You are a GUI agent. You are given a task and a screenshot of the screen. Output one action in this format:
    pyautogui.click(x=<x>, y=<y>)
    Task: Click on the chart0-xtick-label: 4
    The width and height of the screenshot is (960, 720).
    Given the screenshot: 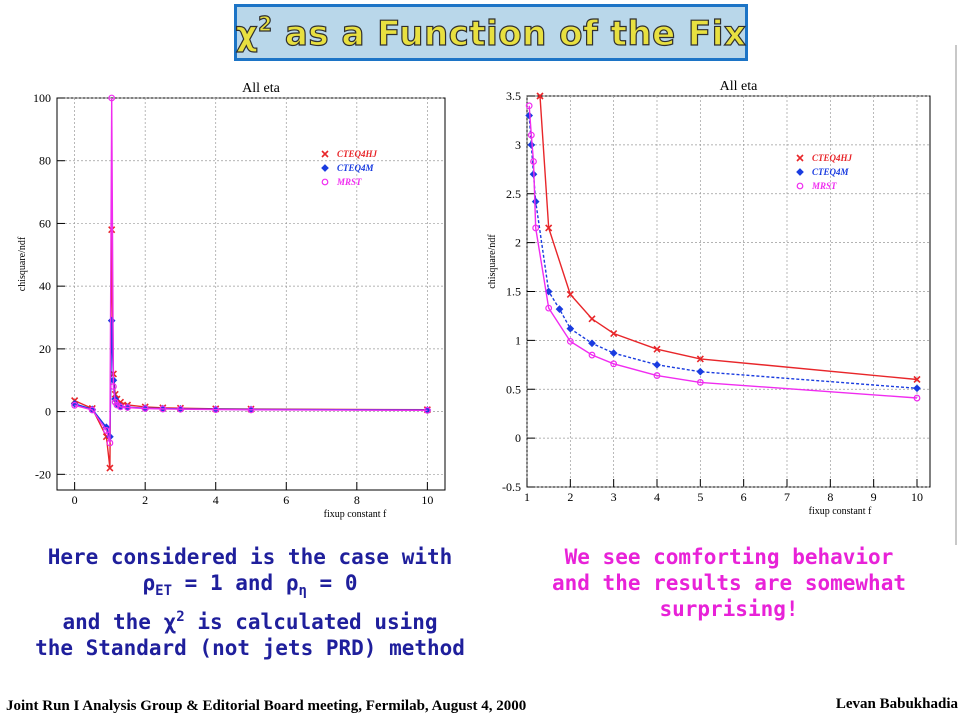 What is the action you would take?
    pyautogui.click(x=216, y=500)
    